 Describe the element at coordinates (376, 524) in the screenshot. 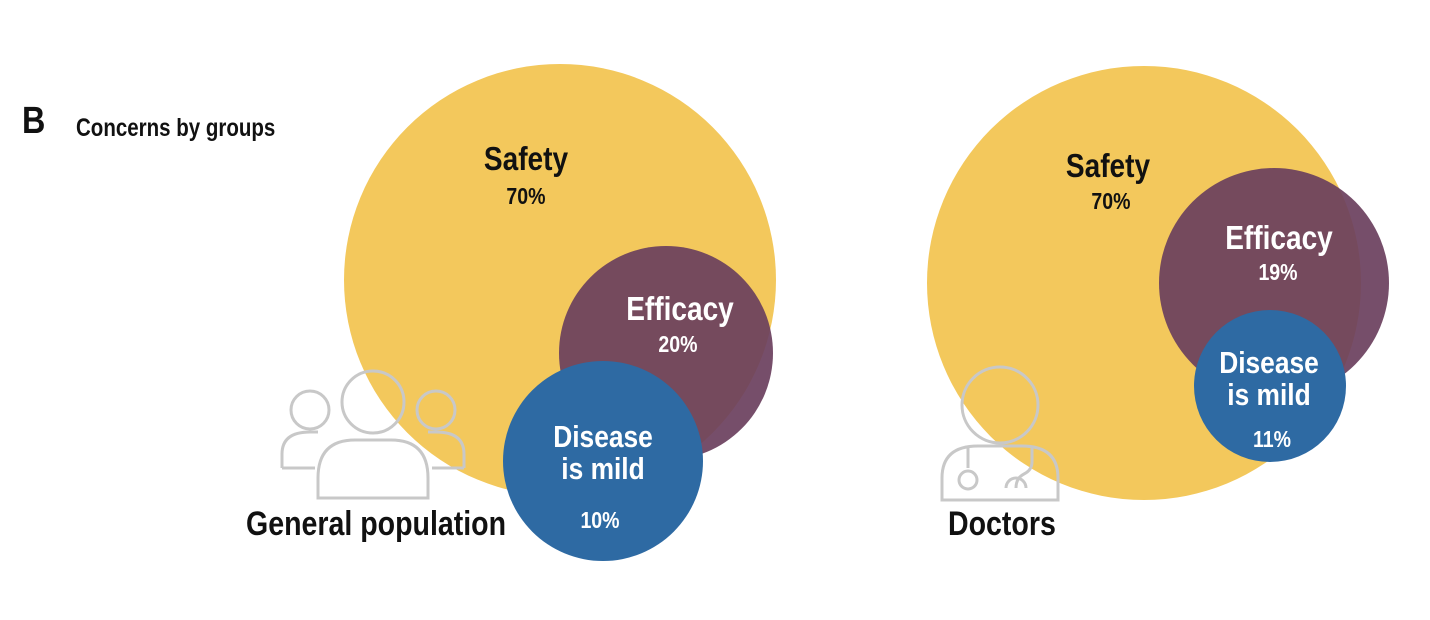

I see `group-name: General population` at that location.